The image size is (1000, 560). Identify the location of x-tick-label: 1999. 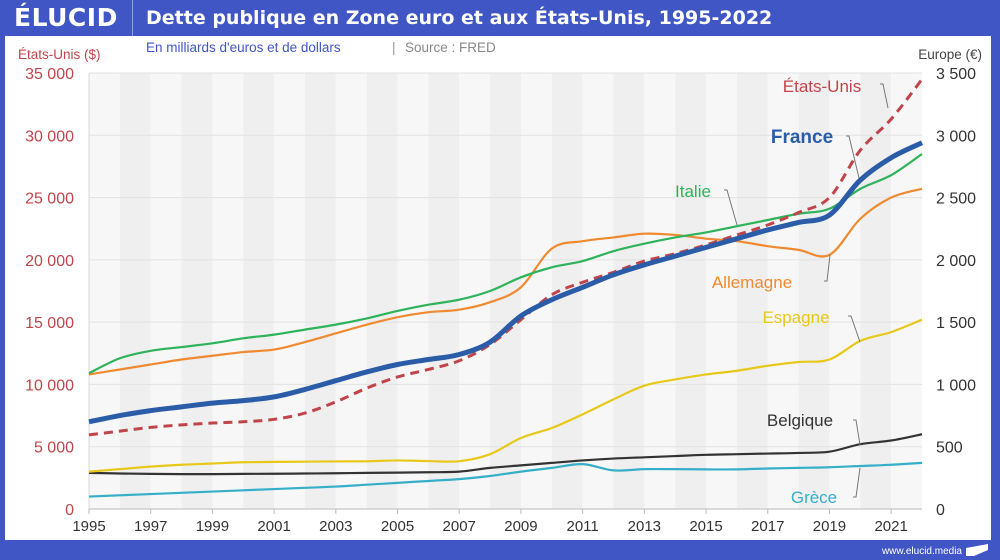
(212, 526).